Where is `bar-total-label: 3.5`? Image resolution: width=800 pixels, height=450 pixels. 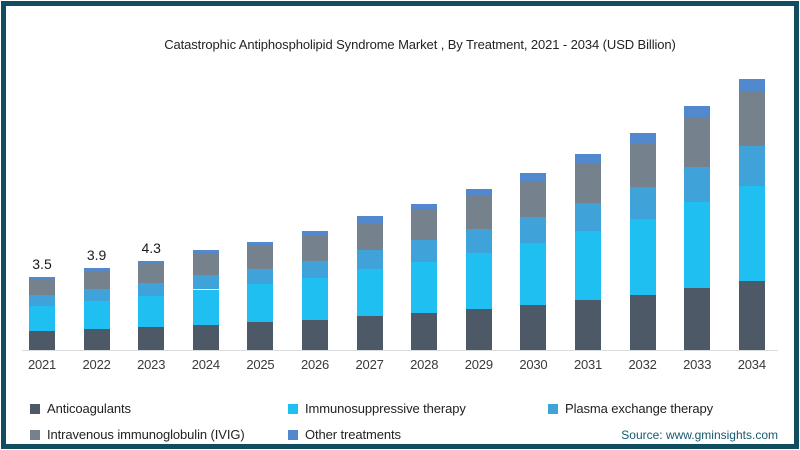 bar-total-label: 3.5 is located at coordinates (42, 263).